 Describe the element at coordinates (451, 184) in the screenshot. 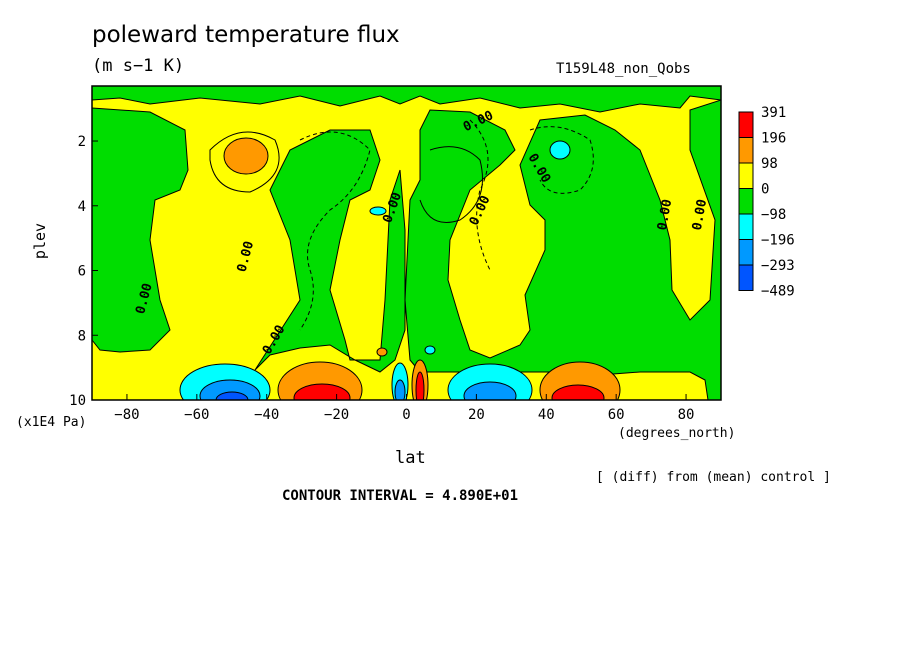

I see `contour-solid-nh-mid` at that location.